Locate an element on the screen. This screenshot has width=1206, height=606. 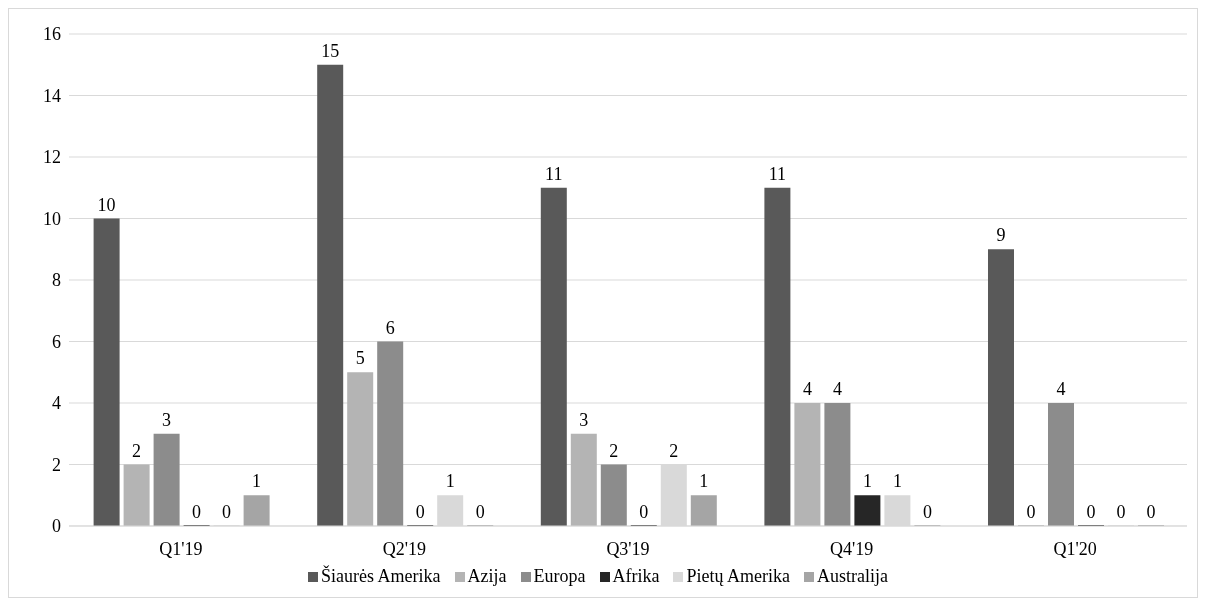
x-tick-label: Q3'19 is located at coordinates (628, 548).